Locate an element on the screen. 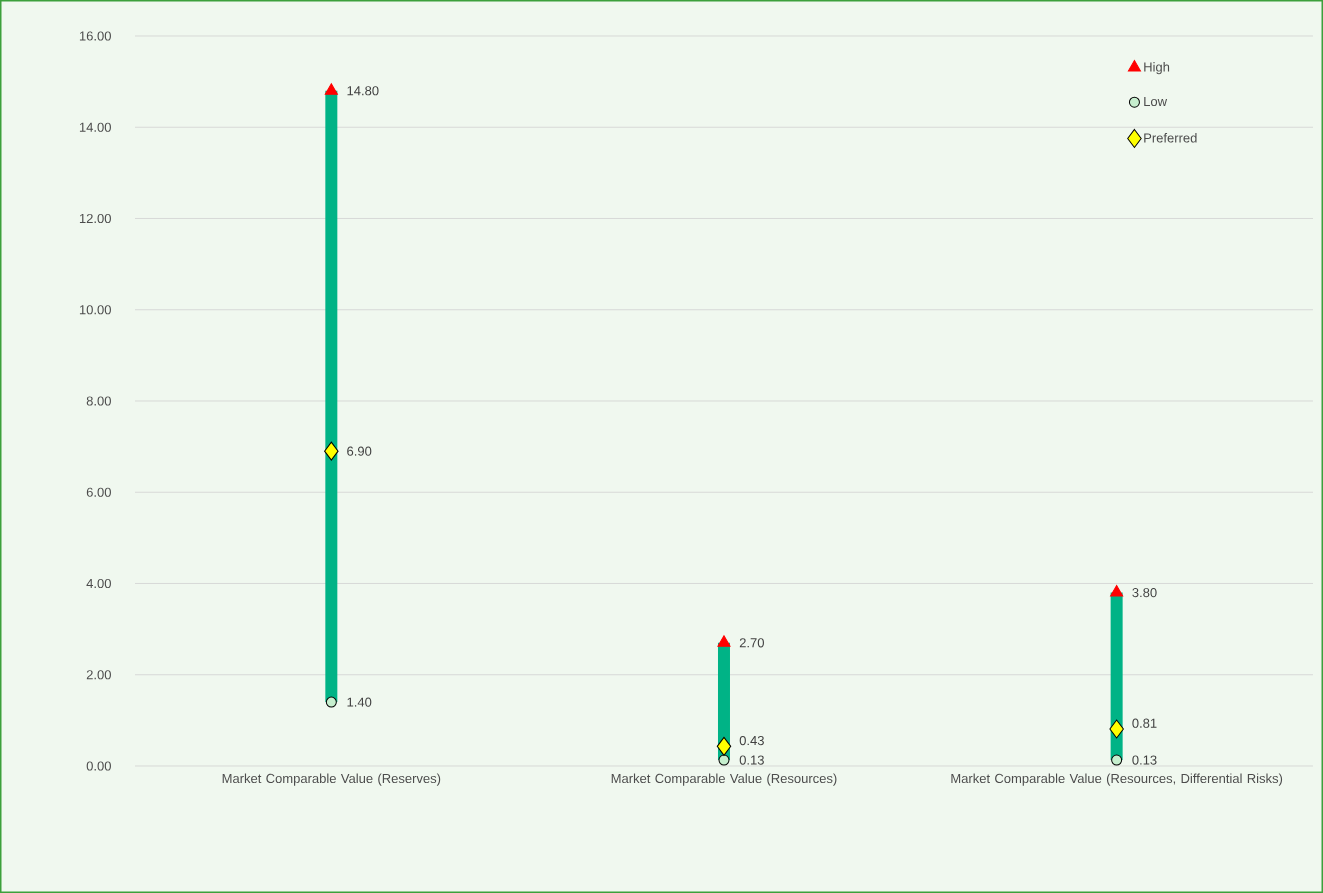 This screenshot has width=1323, height=893. x-tick-label: Market Comparable Value (Resources, Differential Risks) is located at coordinates (1117, 779).